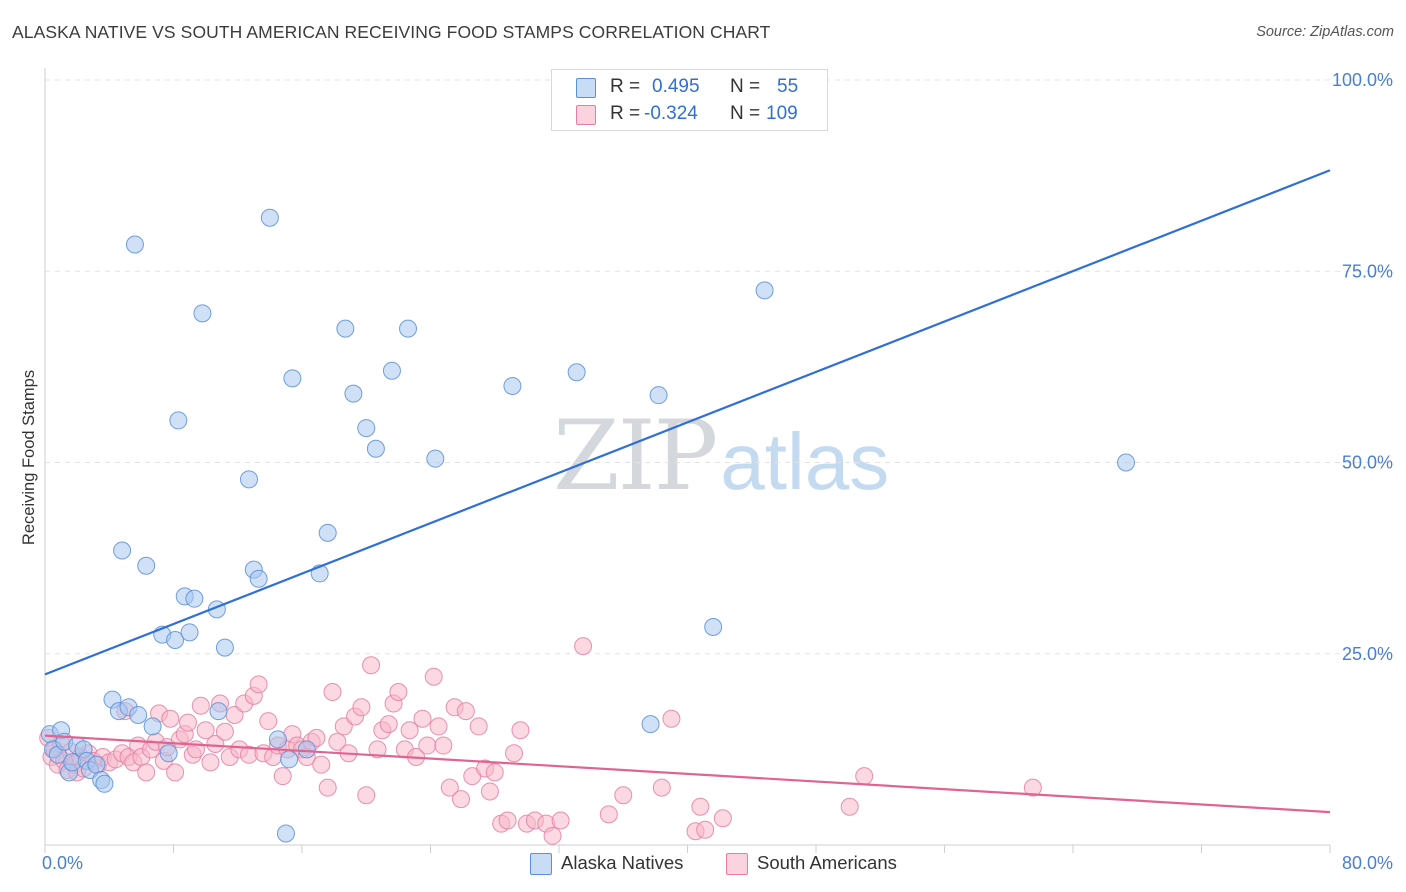 The height and width of the screenshot is (892, 1406). Describe the element at coordinates (1367, 654) in the screenshot. I see `y-tick-label: 25.0%` at that location.